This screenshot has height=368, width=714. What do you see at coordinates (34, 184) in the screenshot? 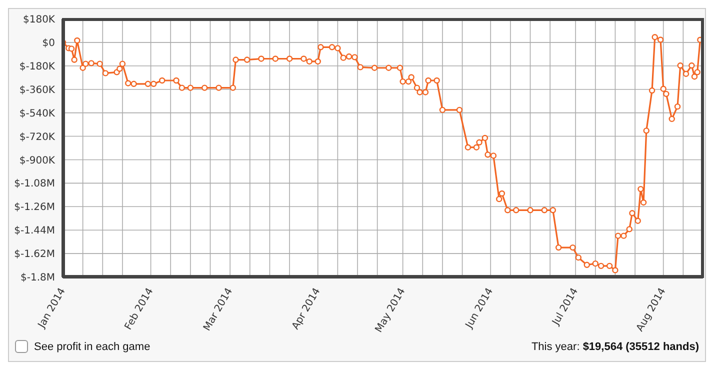
I see `y-tick-label: $-1.08M` at bounding box center [34, 184].